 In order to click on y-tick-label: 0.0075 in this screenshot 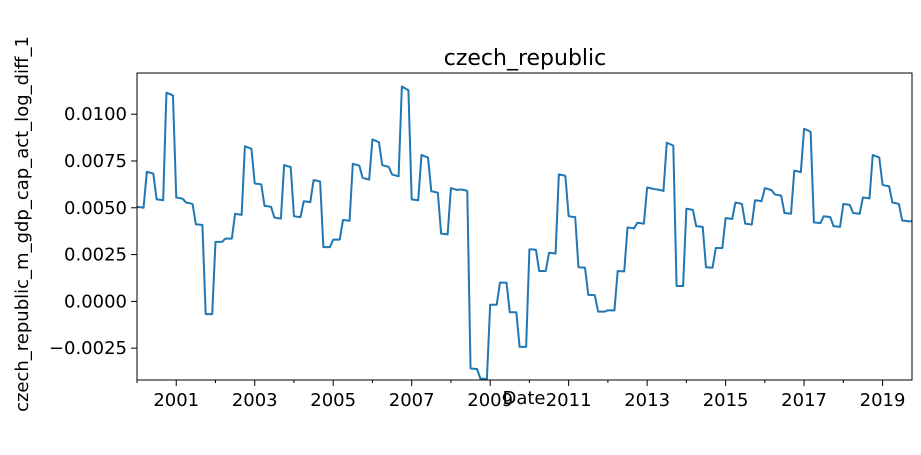, I will do `click(95, 161)`.